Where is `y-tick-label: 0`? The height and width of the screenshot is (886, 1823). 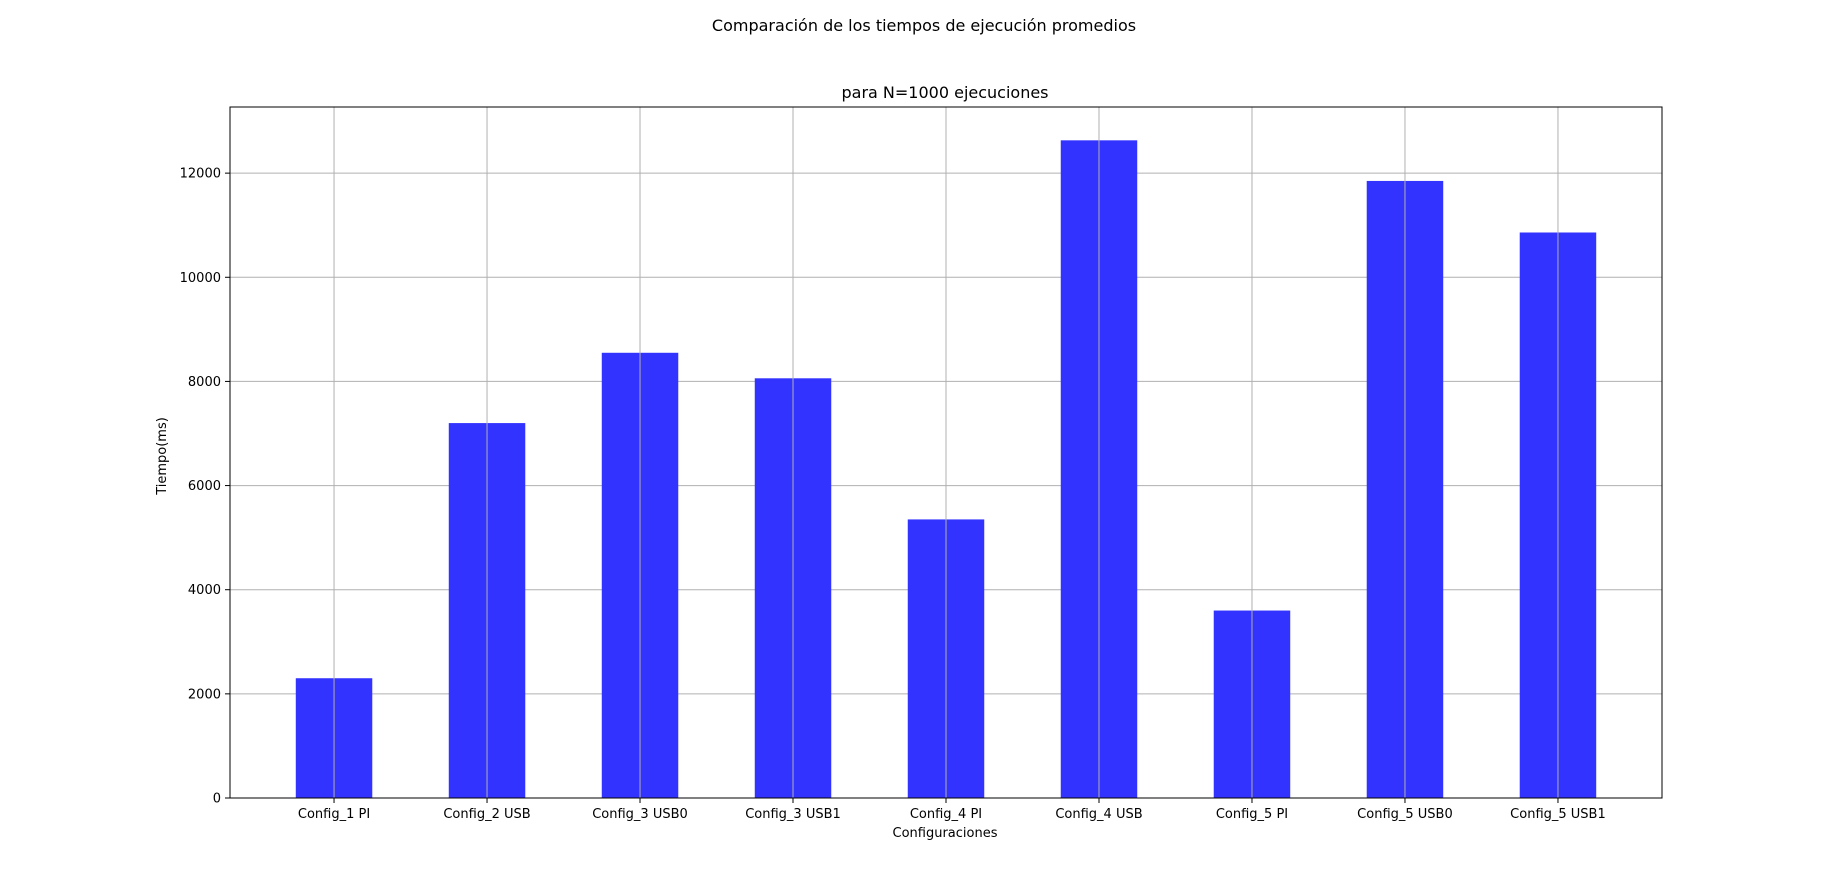 y-tick-label: 0 is located at coordinates (217, 799).